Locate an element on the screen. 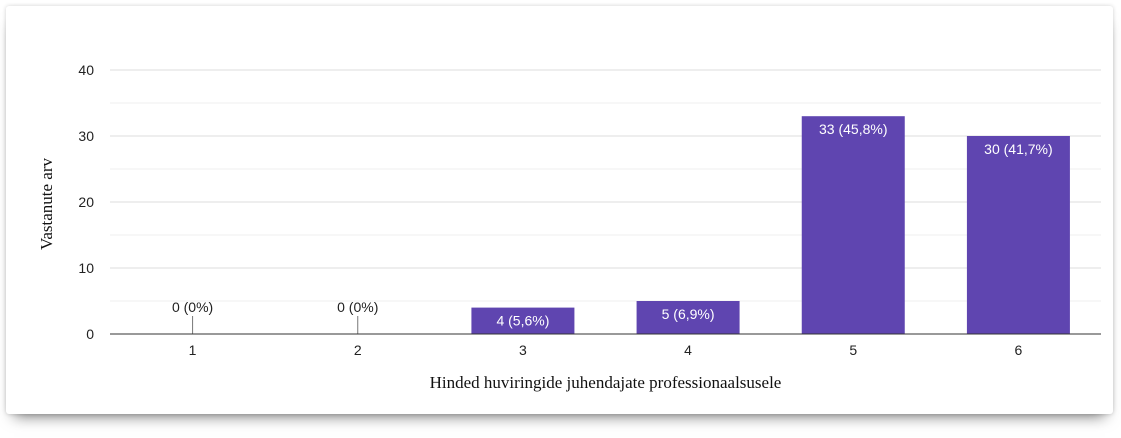 Image resolution: width=1121 pixels, height=438 pixels. y-axis-title: Vastanute arv is located at coordinates (46, 203).